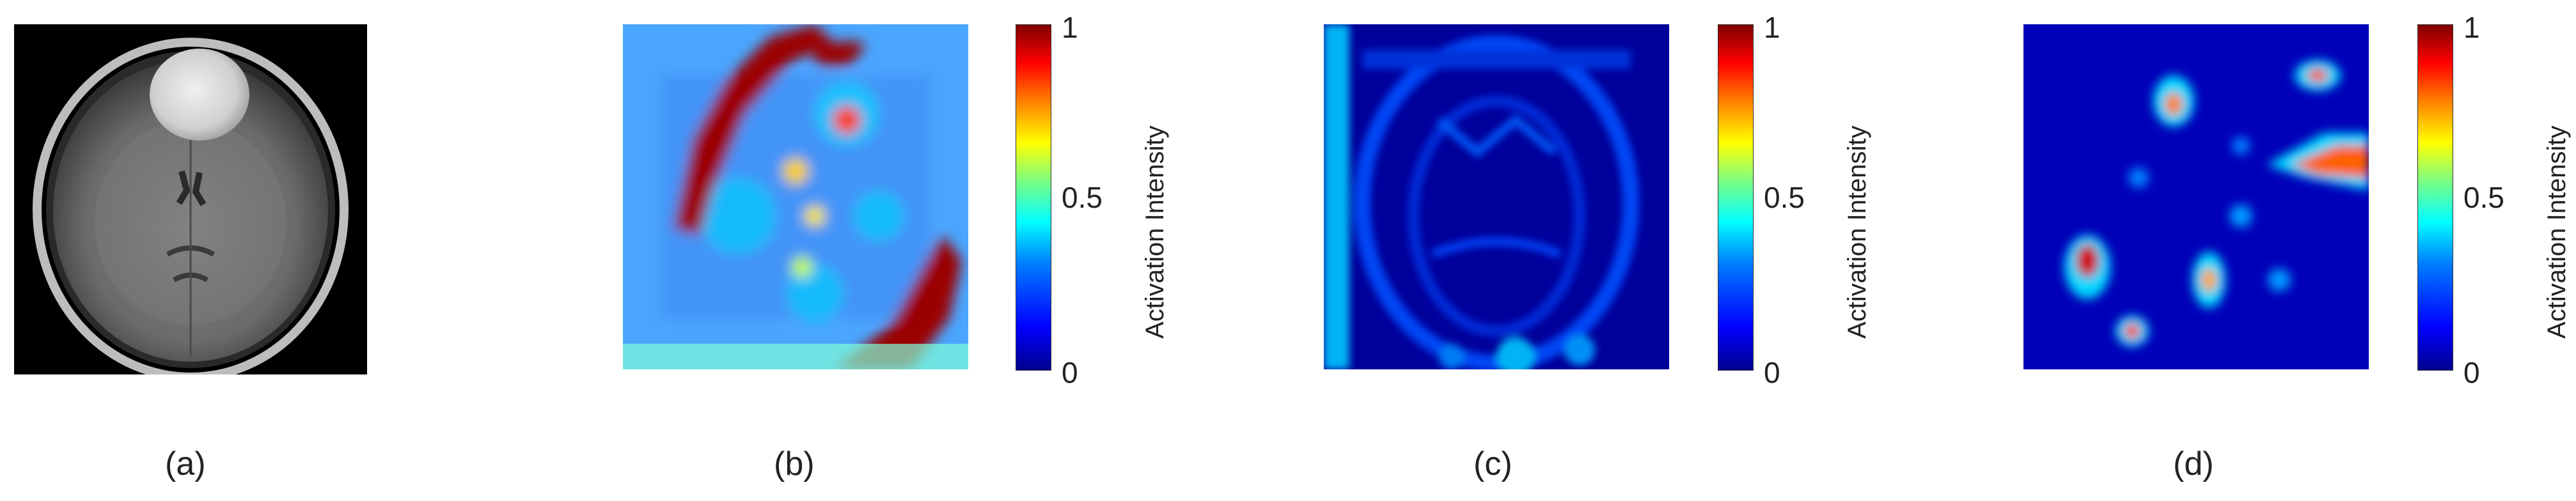 Image resolution: width=2576 pixels, height=501 pixels. What do you see at coordinates (794, 464) in the screenshot?
I see `caption-b: (b)` at bounding box center [794, 464].